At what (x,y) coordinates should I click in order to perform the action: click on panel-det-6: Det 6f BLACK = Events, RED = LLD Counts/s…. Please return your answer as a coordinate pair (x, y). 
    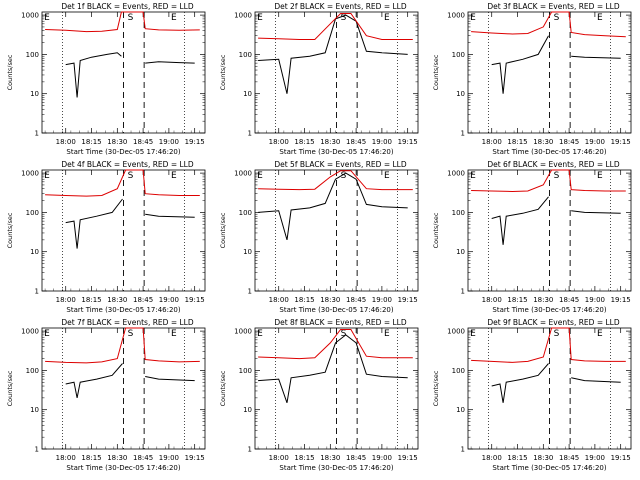
    Looking at the image, I should click on (532, 237).